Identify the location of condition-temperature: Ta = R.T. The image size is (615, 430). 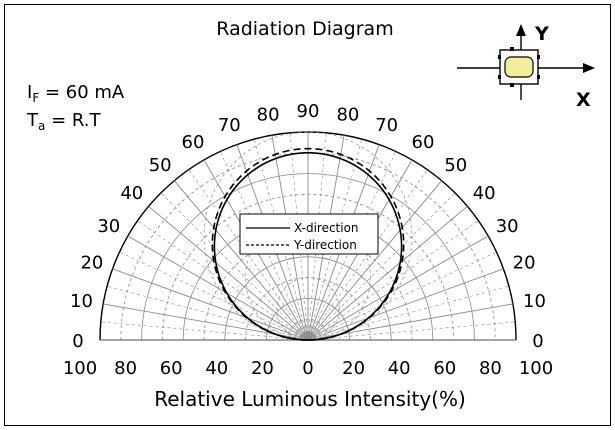
(63, 121).